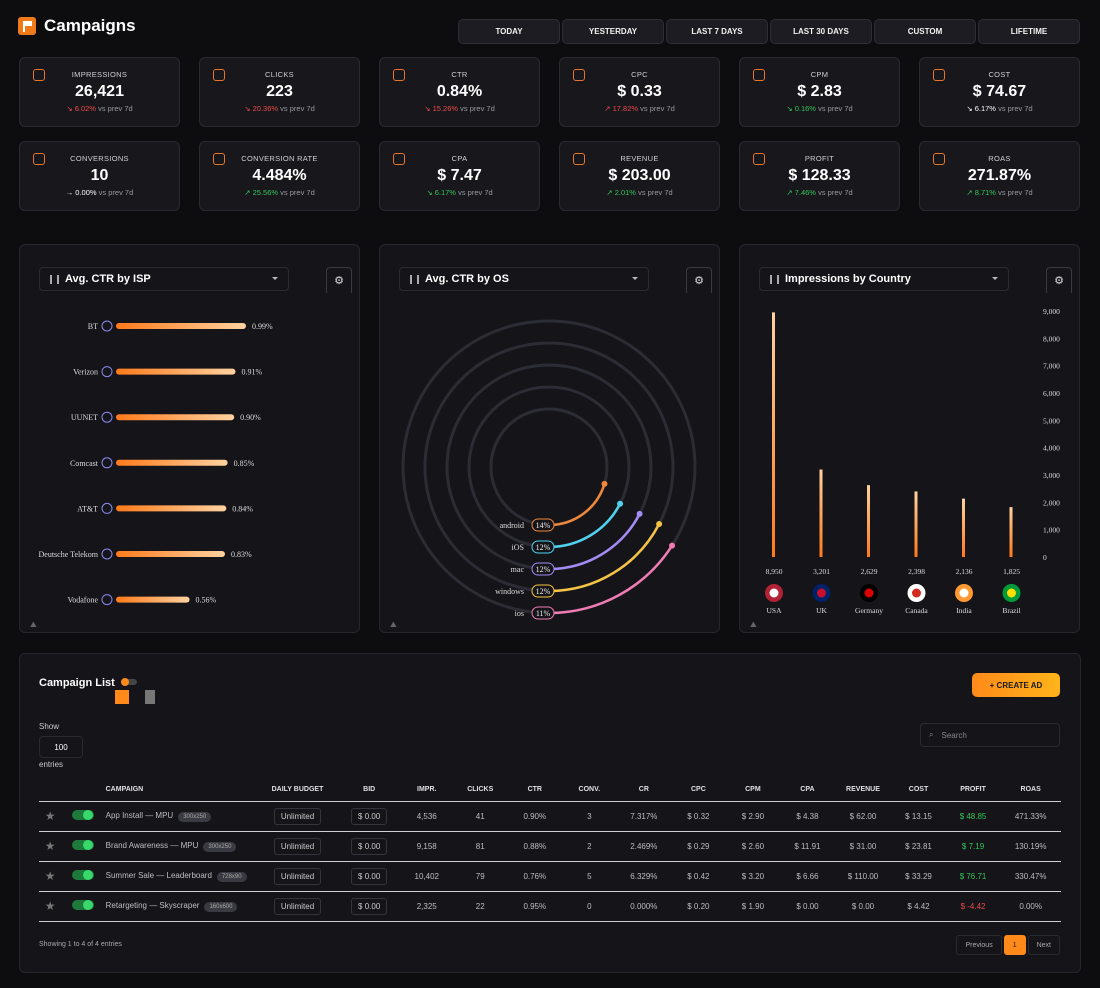 The image size is (1100, 988). Describe the element at coordinates (884, 279) in the screenshot. I see `country-chart-select: Impressions by Country` at that location.